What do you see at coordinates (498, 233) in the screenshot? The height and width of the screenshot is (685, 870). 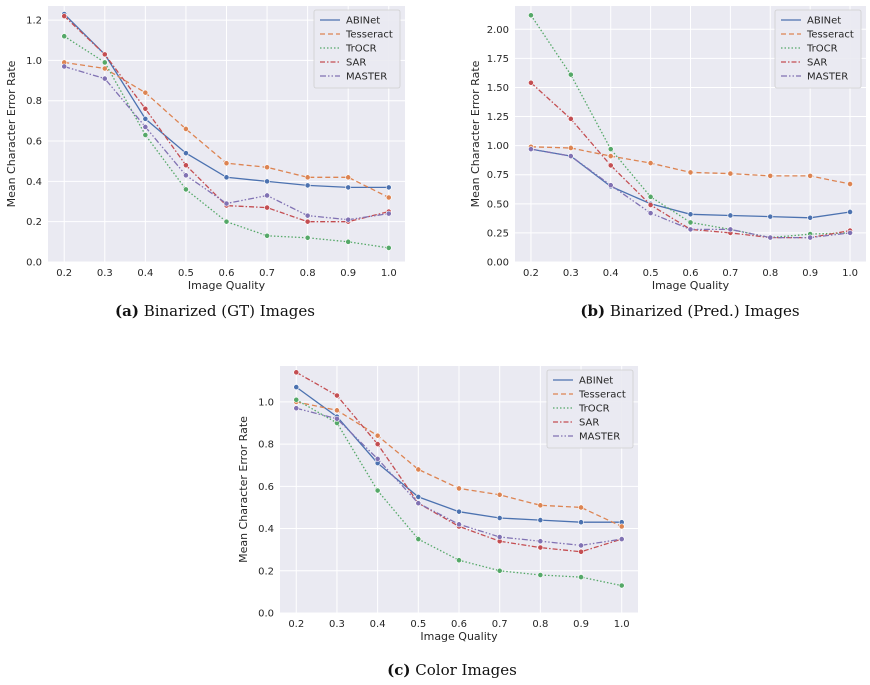 I see `y-tick-label: 0.25` at bounding box center [498, 233].